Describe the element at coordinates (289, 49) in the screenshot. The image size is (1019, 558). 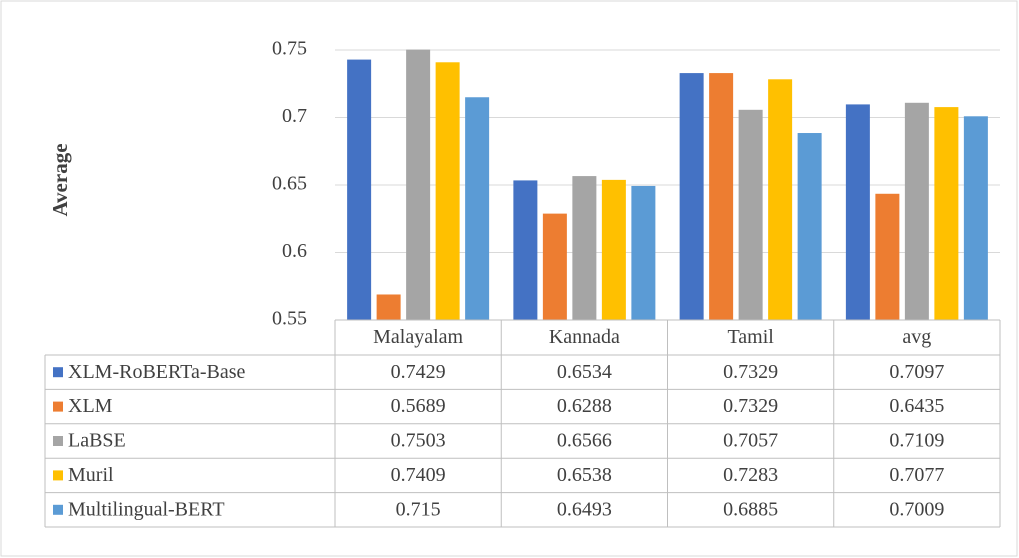
I see `y-tick-label: 0.75` at that location.